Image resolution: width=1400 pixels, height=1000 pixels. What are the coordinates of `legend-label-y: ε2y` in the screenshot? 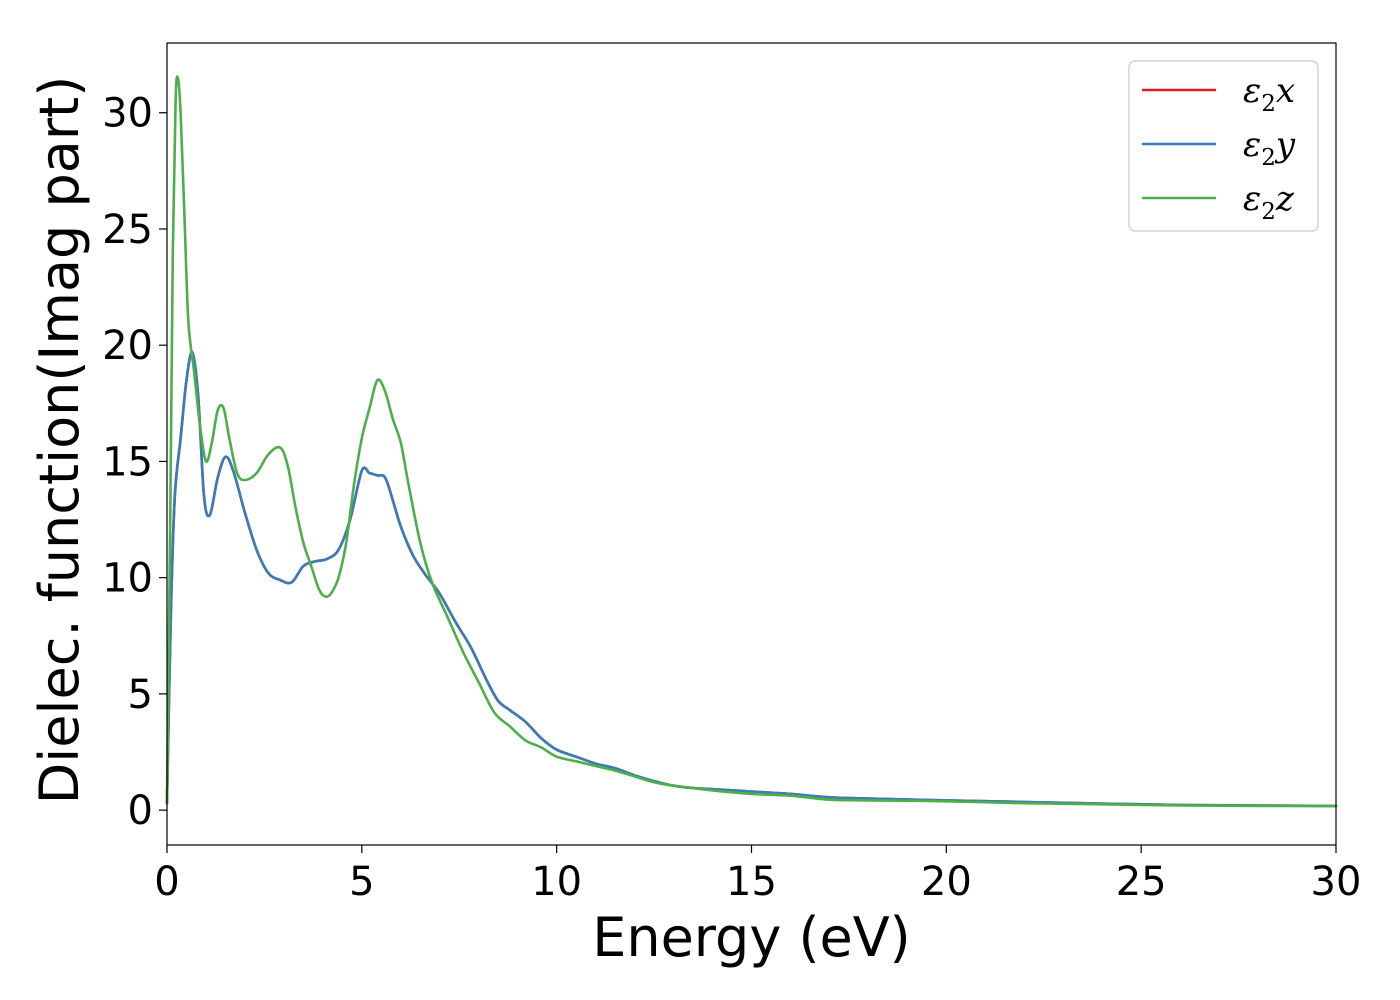 It's located at (1269, 148).